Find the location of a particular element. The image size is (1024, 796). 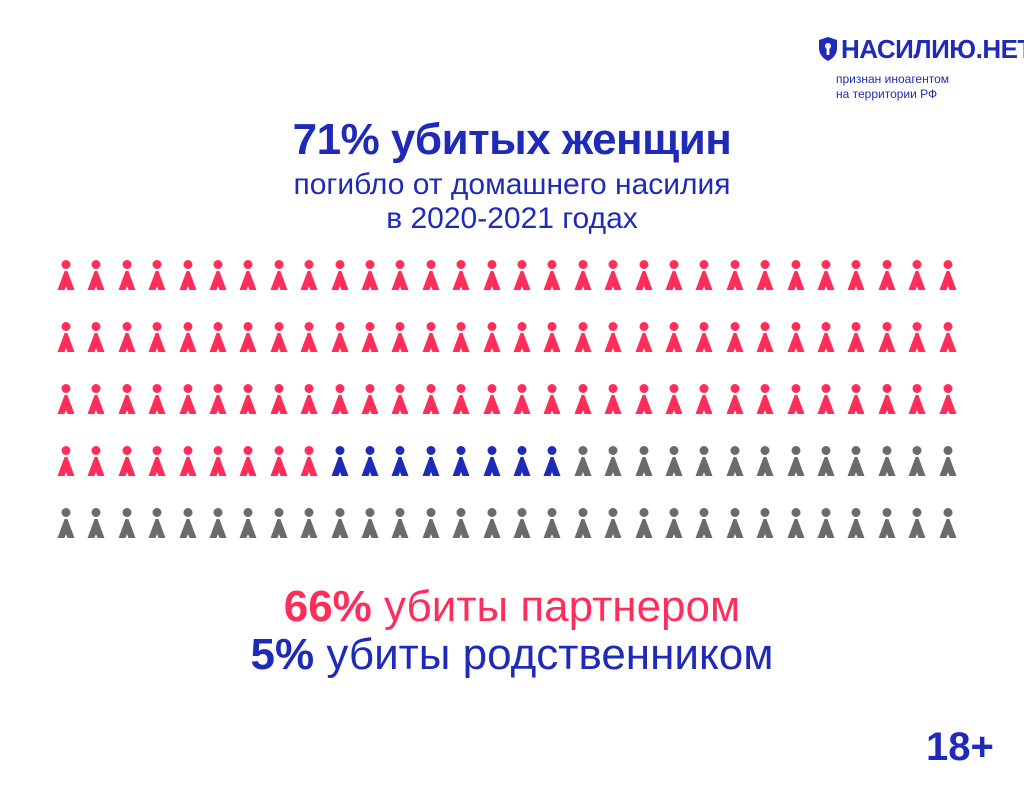

legend-relative: 5% убиты родственником is located at coordinates (512, 655).